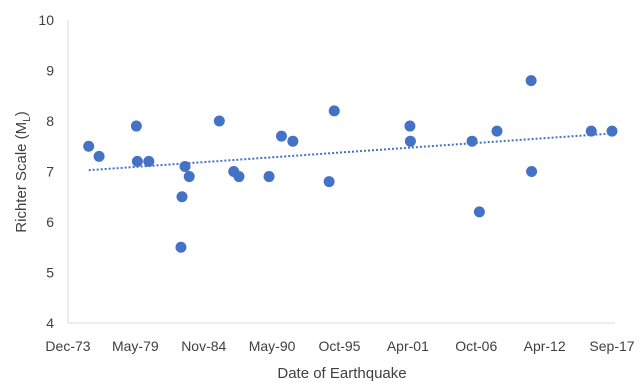 Image resolution: width=644 pixels, height=383 pixels. I want to click on y-tick-label: 5, so click(50, 273).